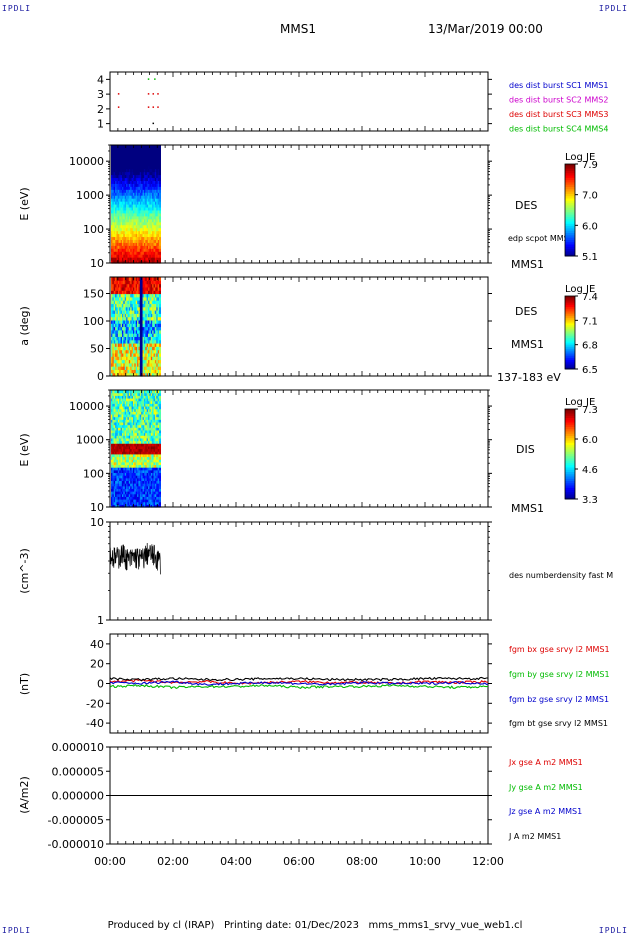  I want to click on y-tick-label: 3, so click(100, 94).